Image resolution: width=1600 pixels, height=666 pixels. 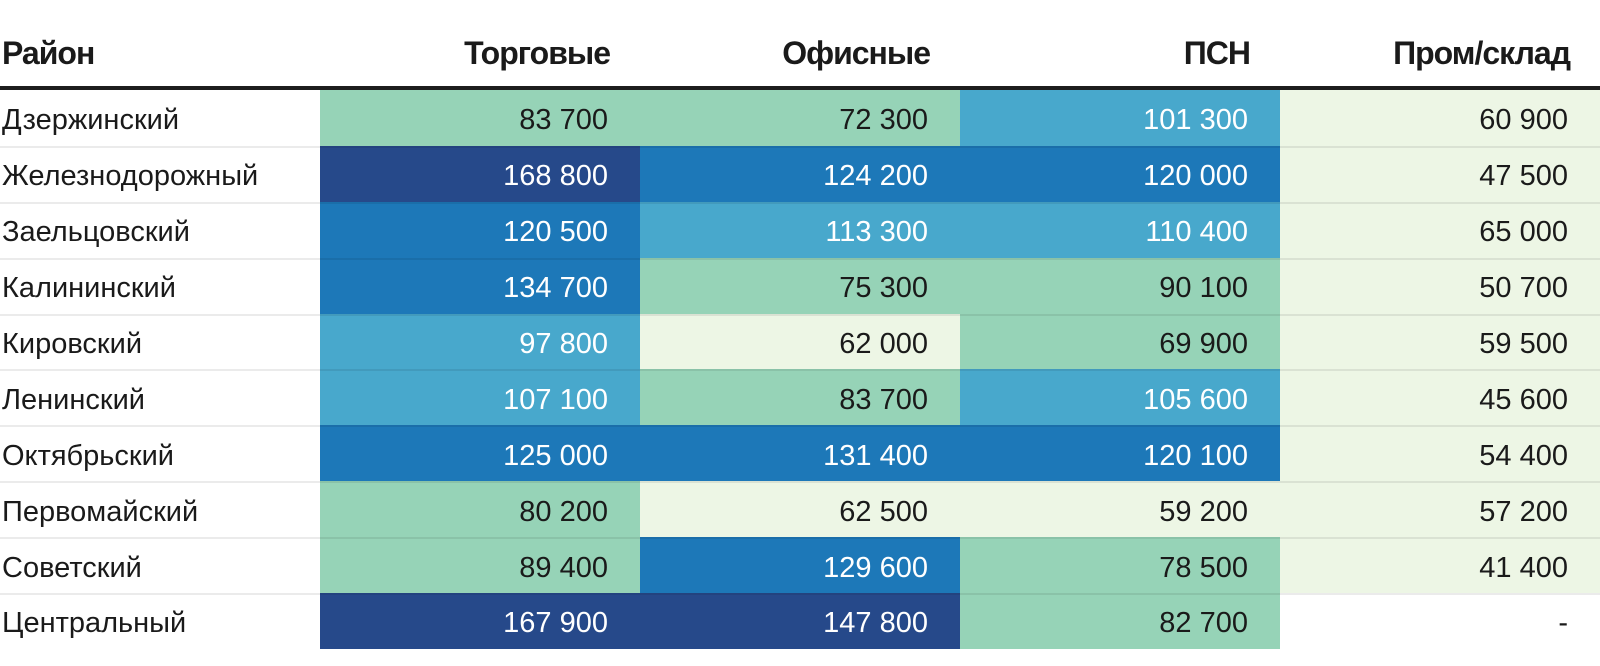 I want to click on column-header-office: Офисные, so click(x=856, y=53).